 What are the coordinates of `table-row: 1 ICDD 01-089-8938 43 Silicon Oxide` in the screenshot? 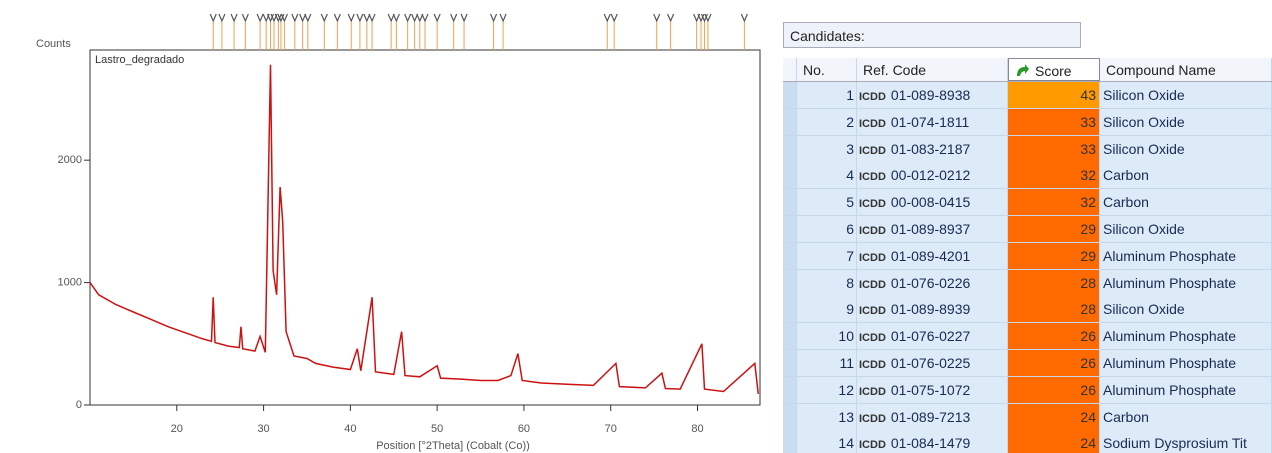 It's located at (1027, 95).